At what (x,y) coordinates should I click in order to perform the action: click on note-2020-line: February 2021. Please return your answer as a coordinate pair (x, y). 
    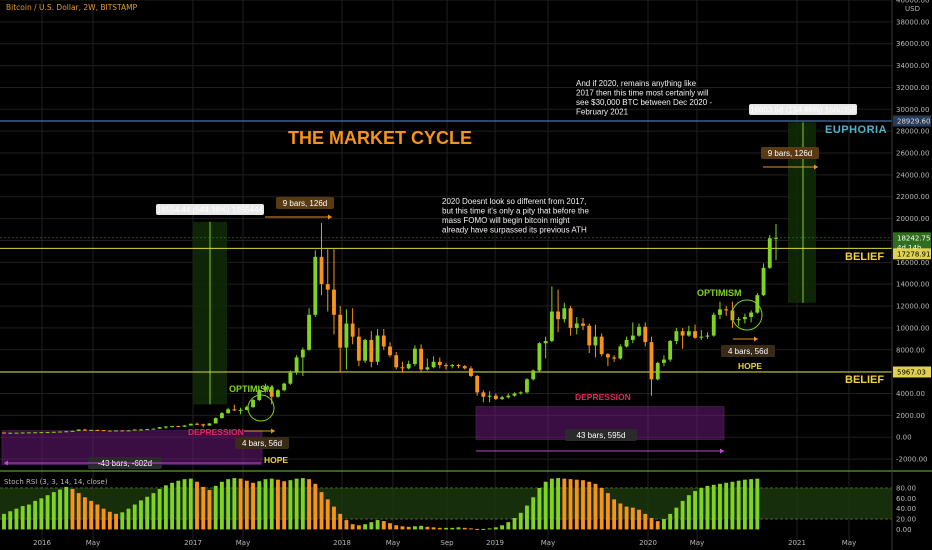
    Looking at the image, I should click on (602, 112).